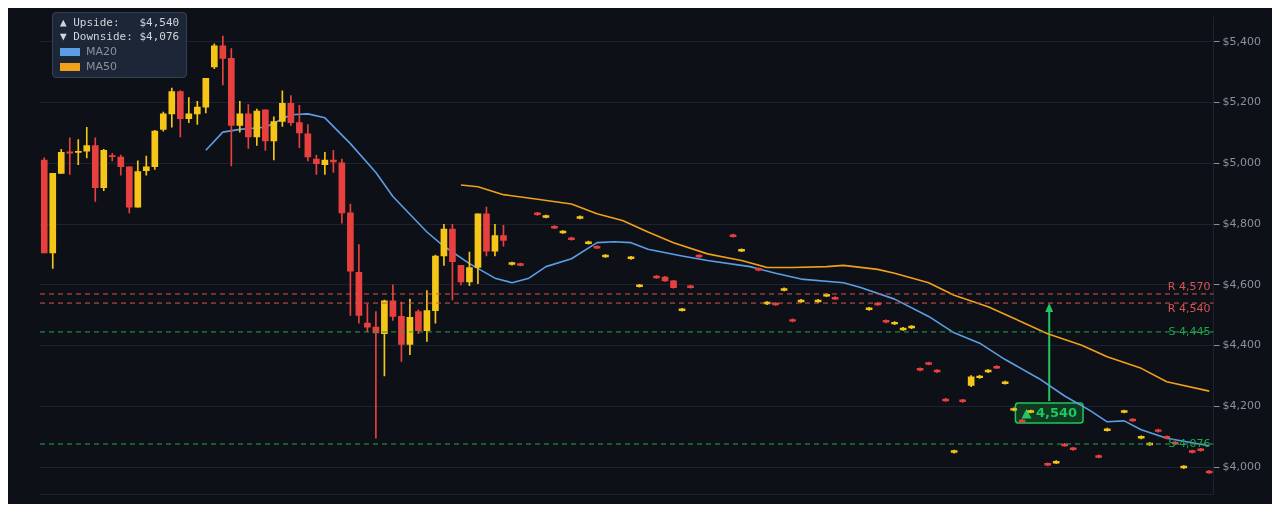 This screenshot has width=1280, height=512. I want to click on annotation: ▼ Downside: $4,076, so click(120, 37).